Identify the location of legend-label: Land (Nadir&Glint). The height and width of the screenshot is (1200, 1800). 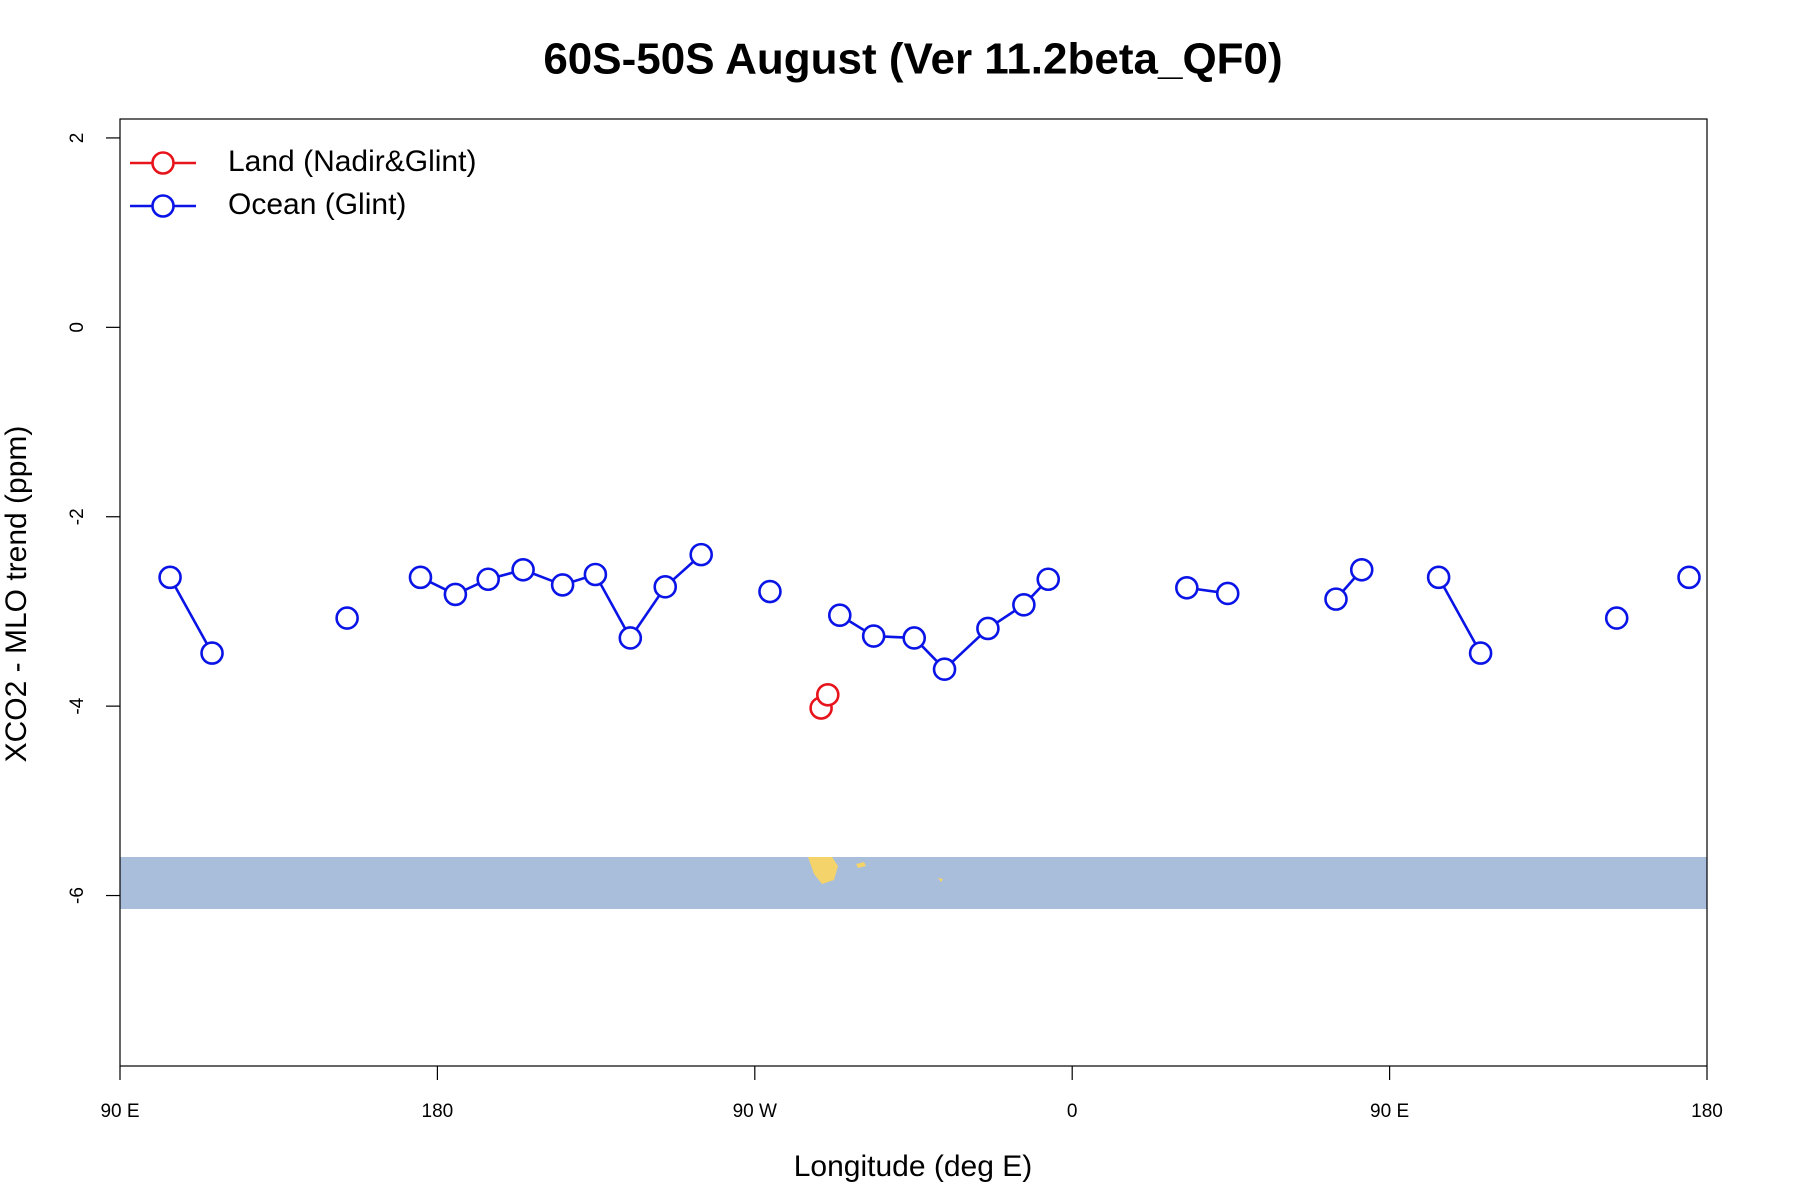
(352, 161).